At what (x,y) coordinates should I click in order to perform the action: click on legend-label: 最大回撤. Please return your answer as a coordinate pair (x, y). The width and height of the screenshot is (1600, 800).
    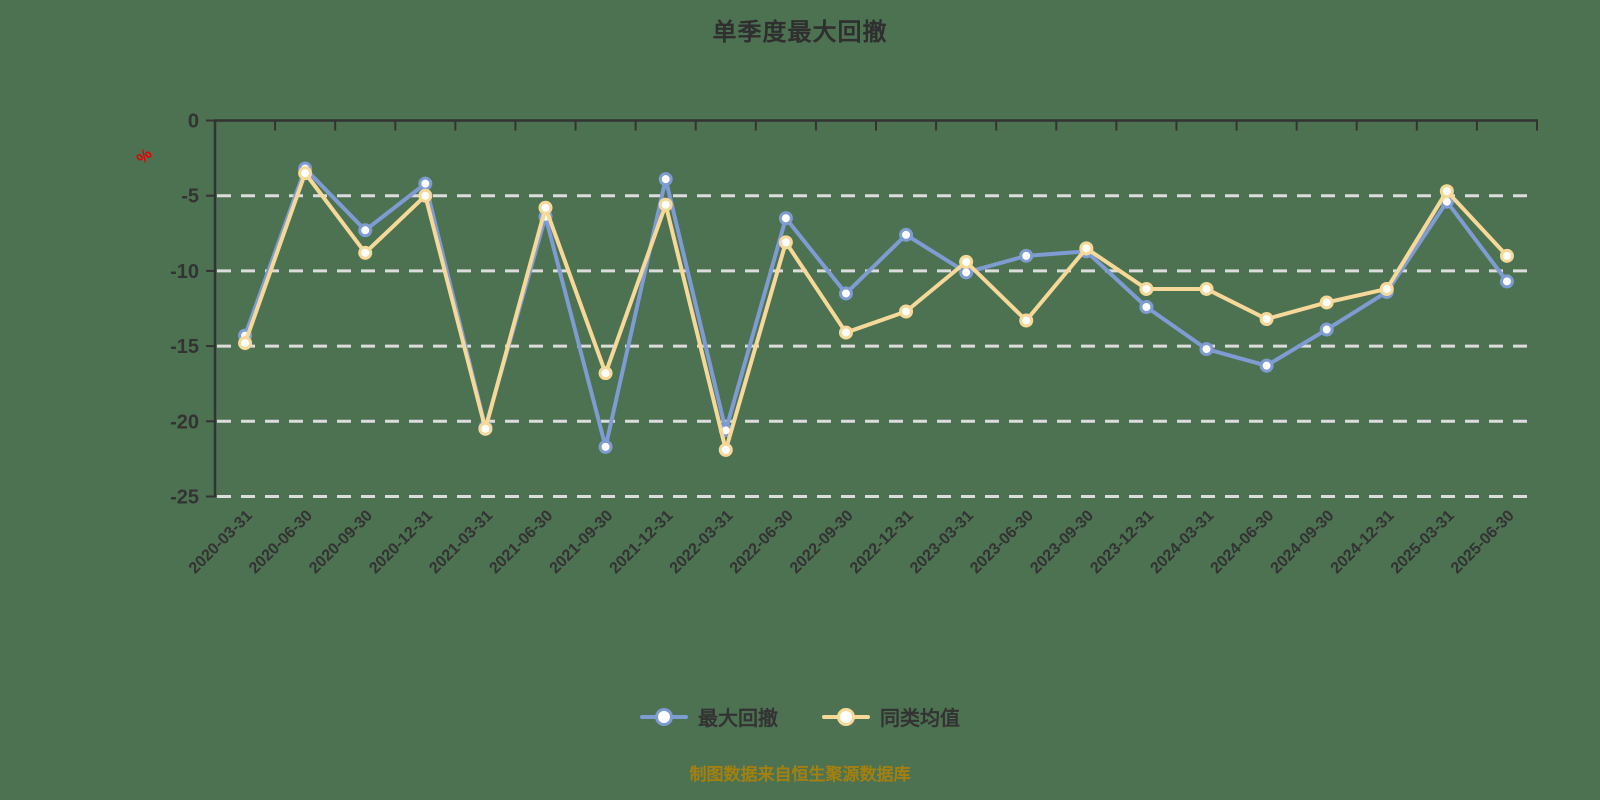
    Looking at the image, I should click on (738, 719).